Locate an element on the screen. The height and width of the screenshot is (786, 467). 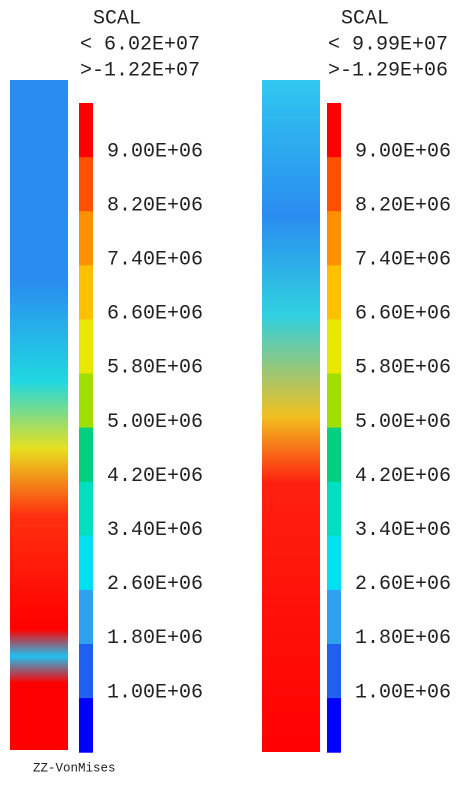
field-right is located at coordinates (291, 416).